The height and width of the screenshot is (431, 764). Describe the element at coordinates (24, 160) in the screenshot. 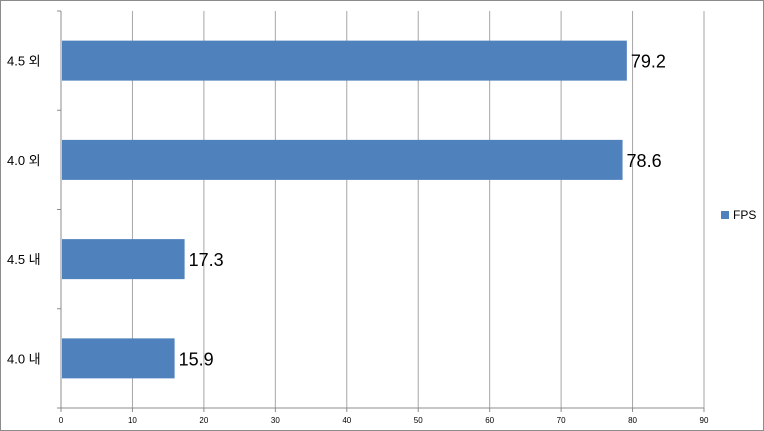

I see `category-label-1: 4.0 외` at that location.